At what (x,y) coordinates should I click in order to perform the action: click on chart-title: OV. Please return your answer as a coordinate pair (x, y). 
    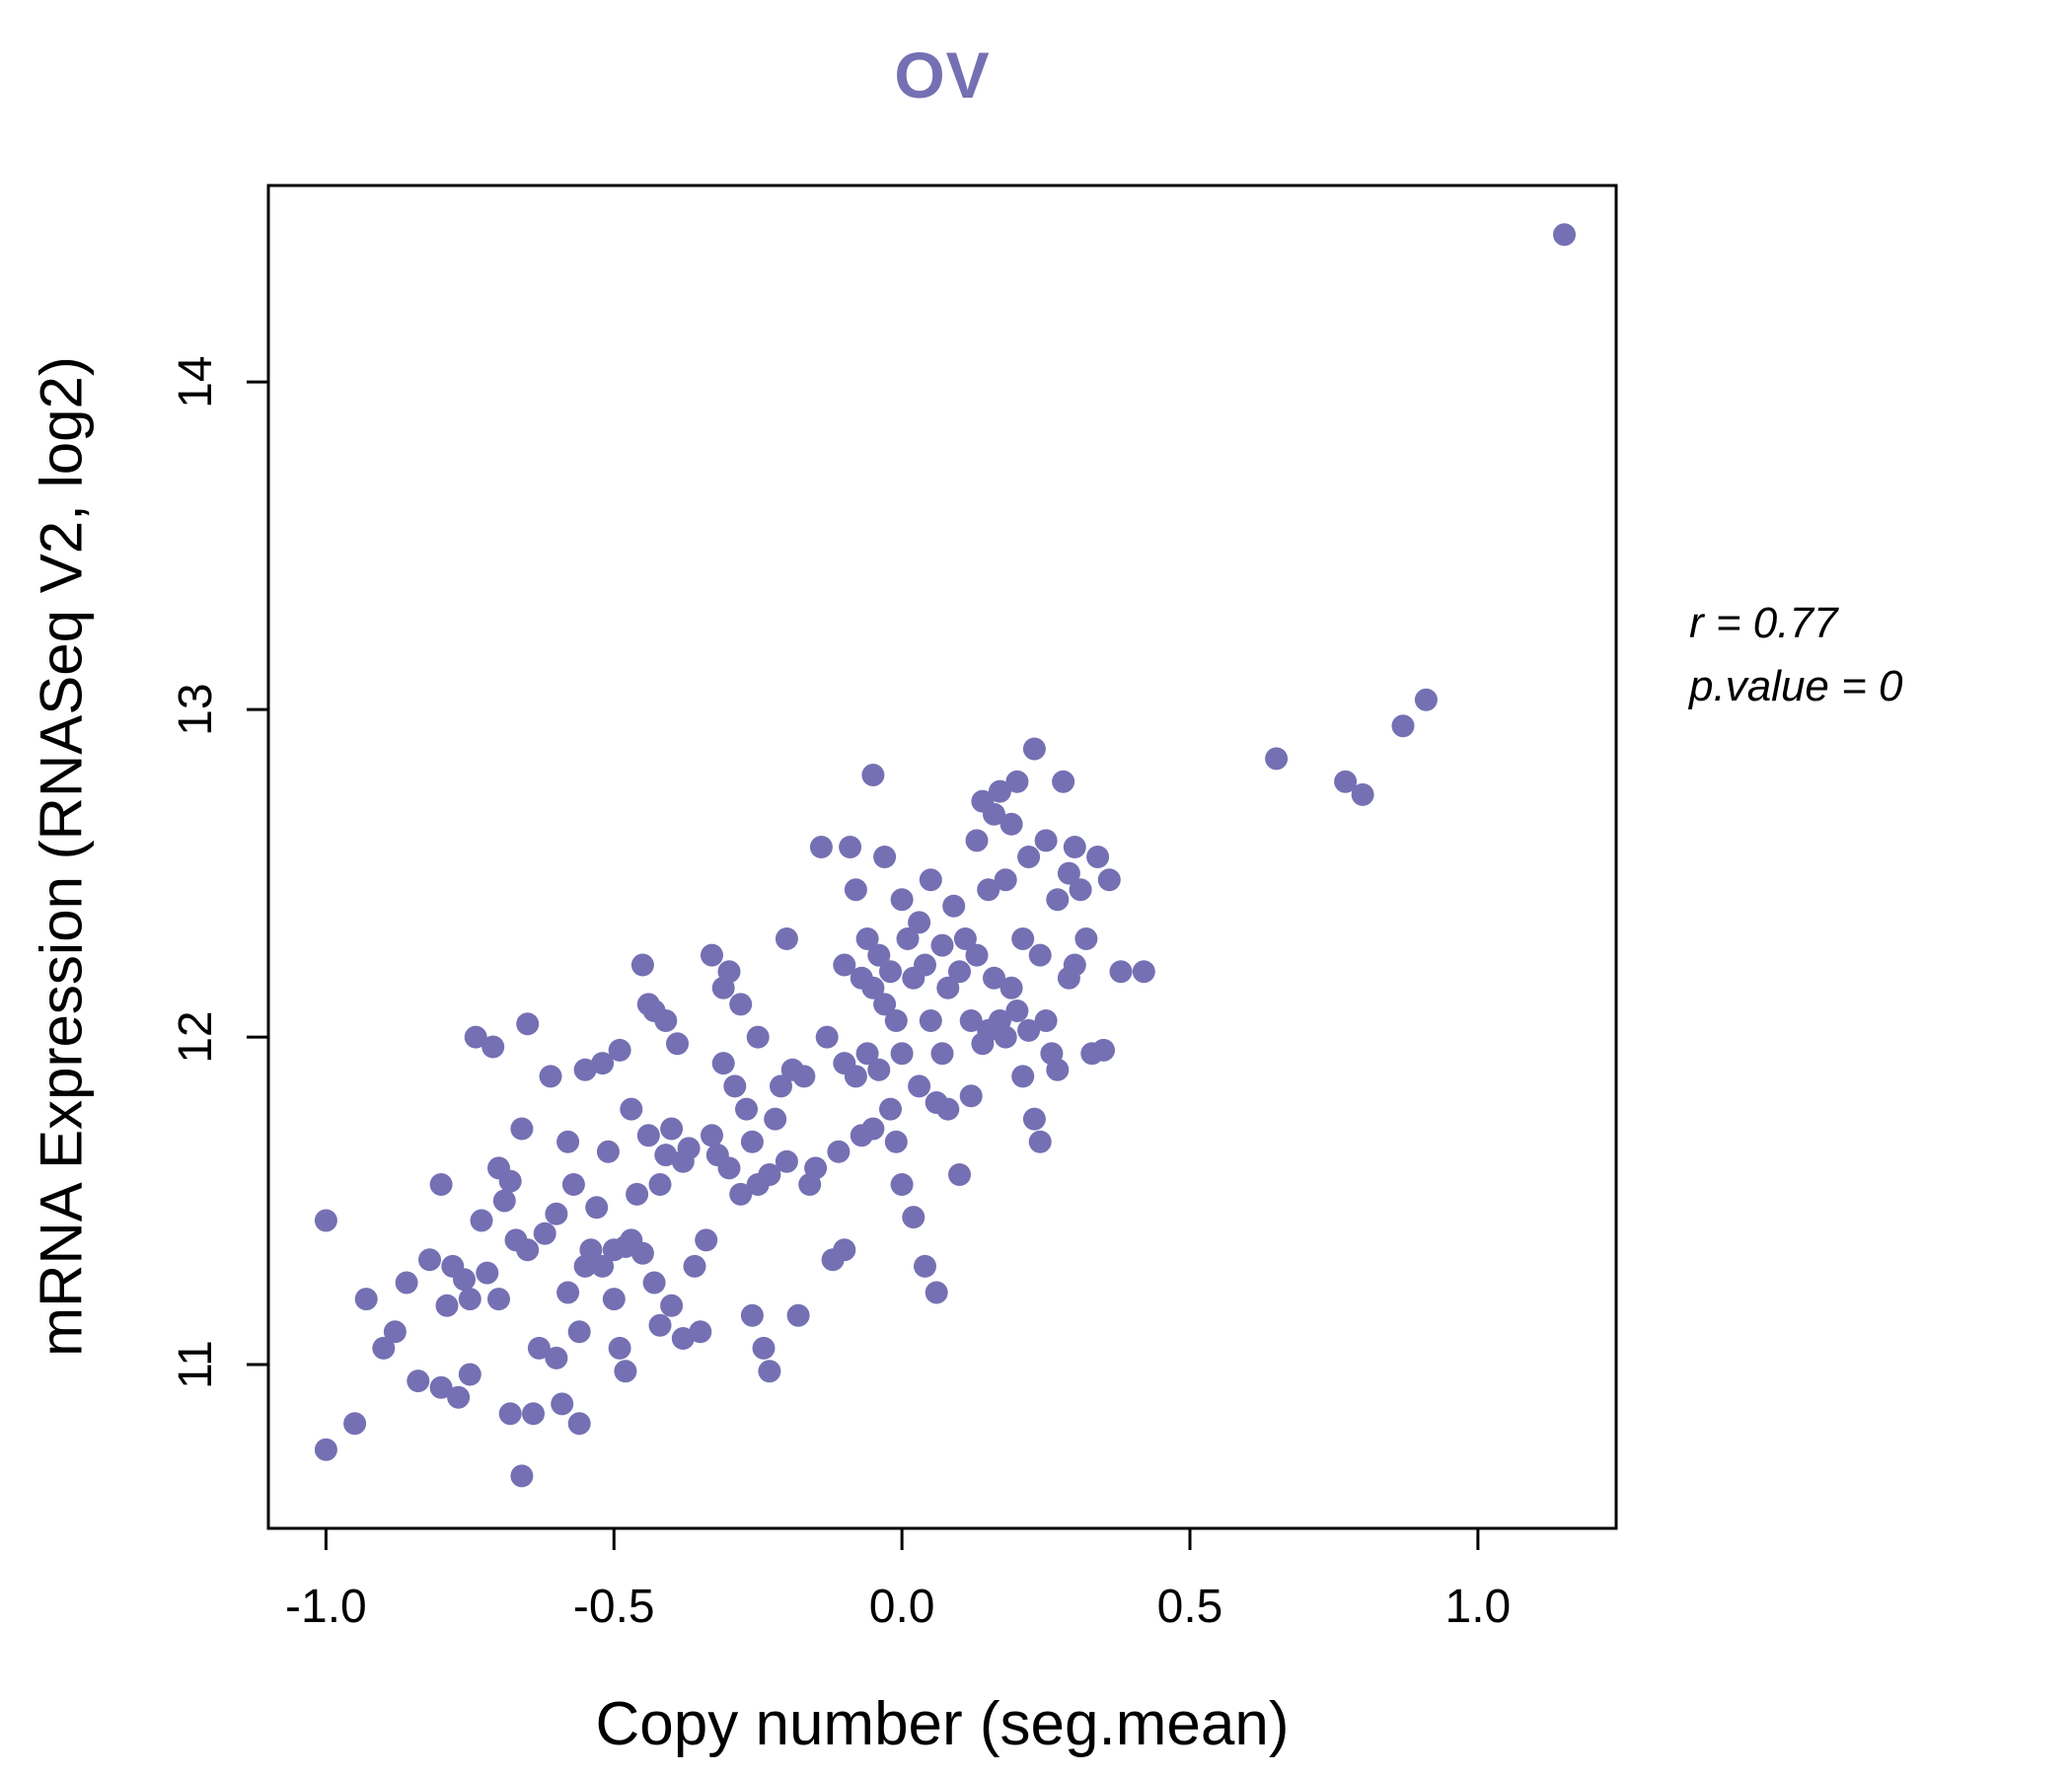
    Looking at the image, I should click on (943, 74).